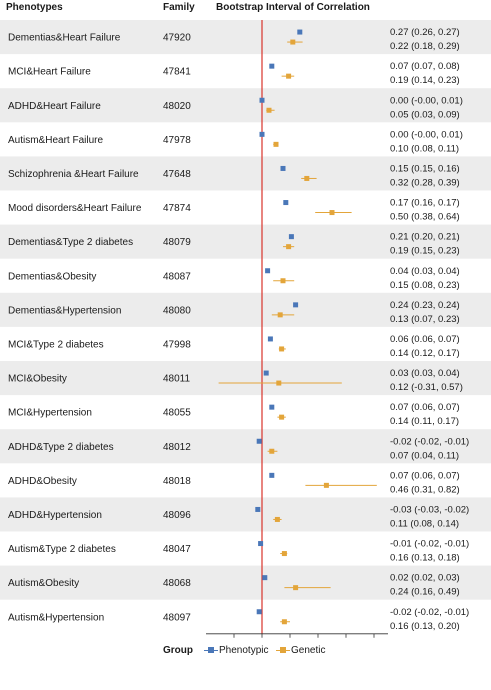  What do you see at coordinates (425, 475) in the screenshot?
I see `phenotypic-estimate-text: 0.07 (0.06, 0.07)` at bounding box center [425, 475].